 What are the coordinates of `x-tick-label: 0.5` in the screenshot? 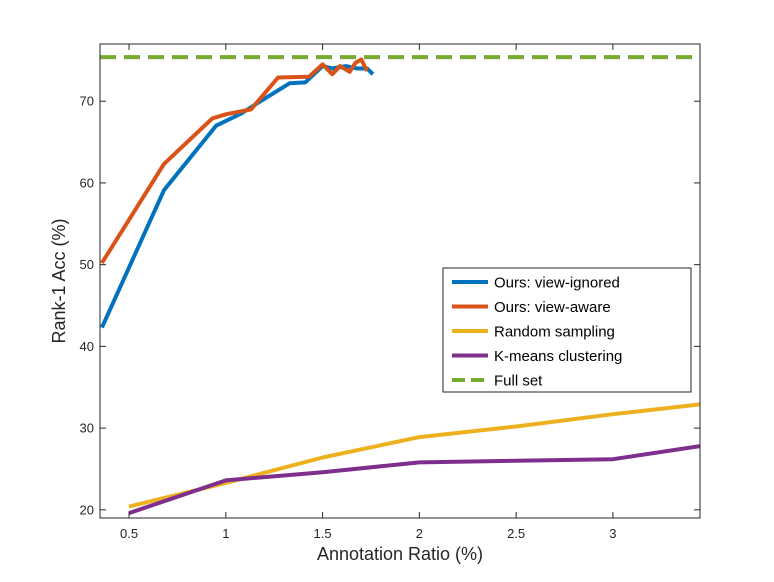 It's located at (129, 533).